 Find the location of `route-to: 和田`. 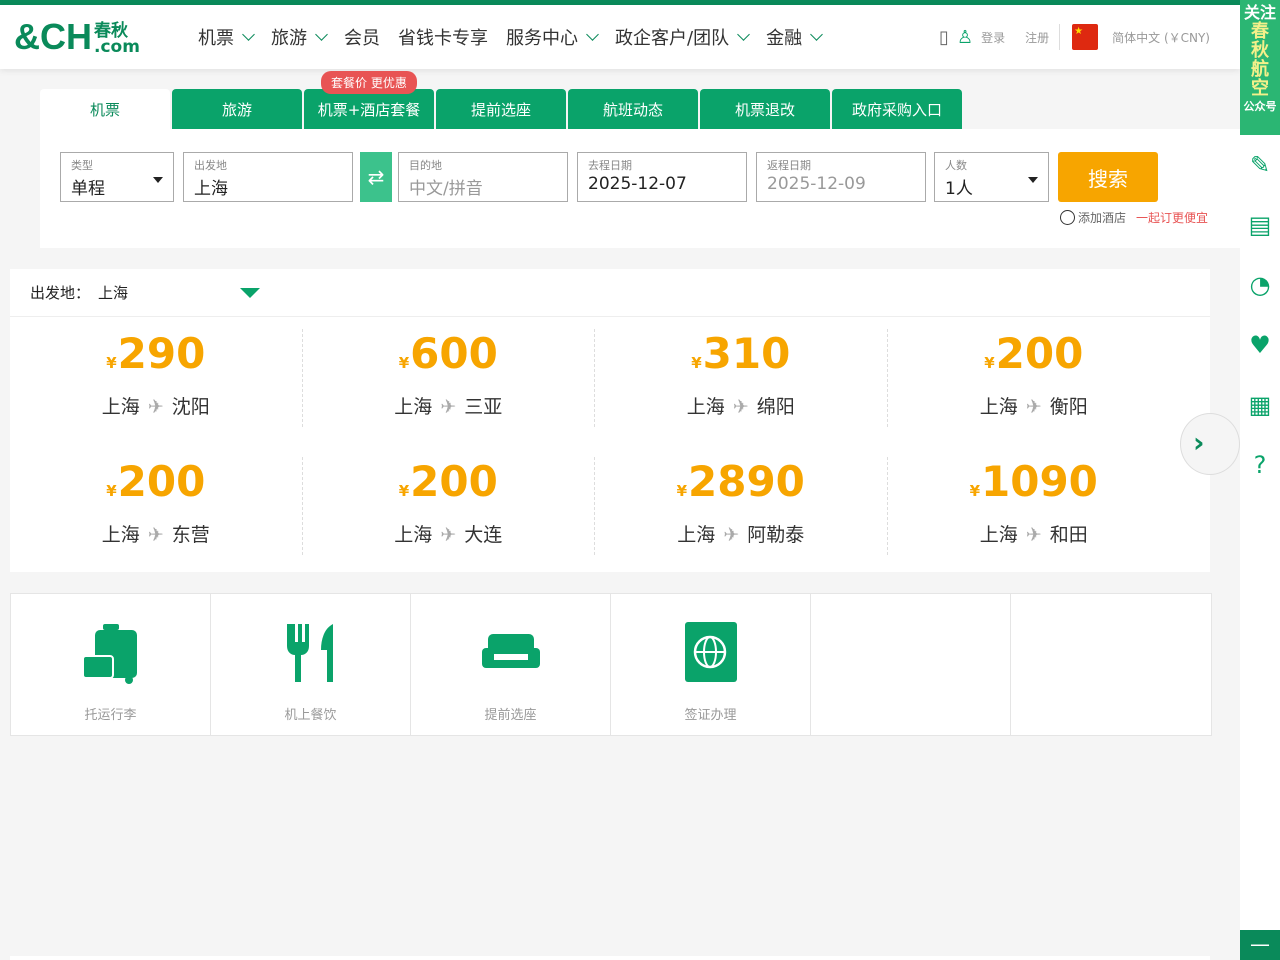

route-to: 和田 is located at coordinates (1068, 535).